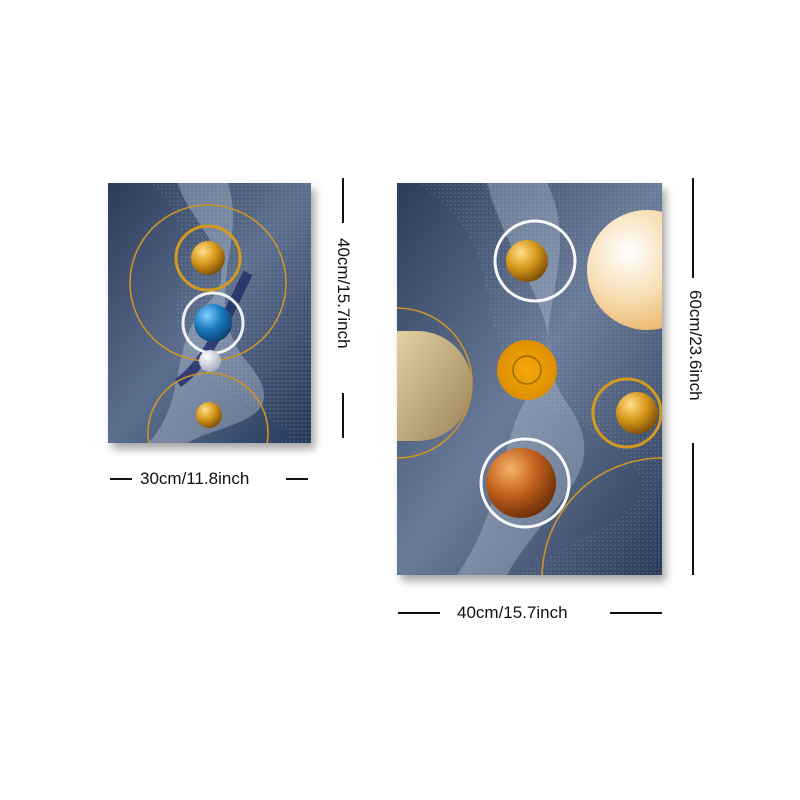 The image size is (800, 800). What do you see at coordinates (693, 509) in the screenshot?
I see `large-height-tick-bottom` at bounding box center [693, 509].